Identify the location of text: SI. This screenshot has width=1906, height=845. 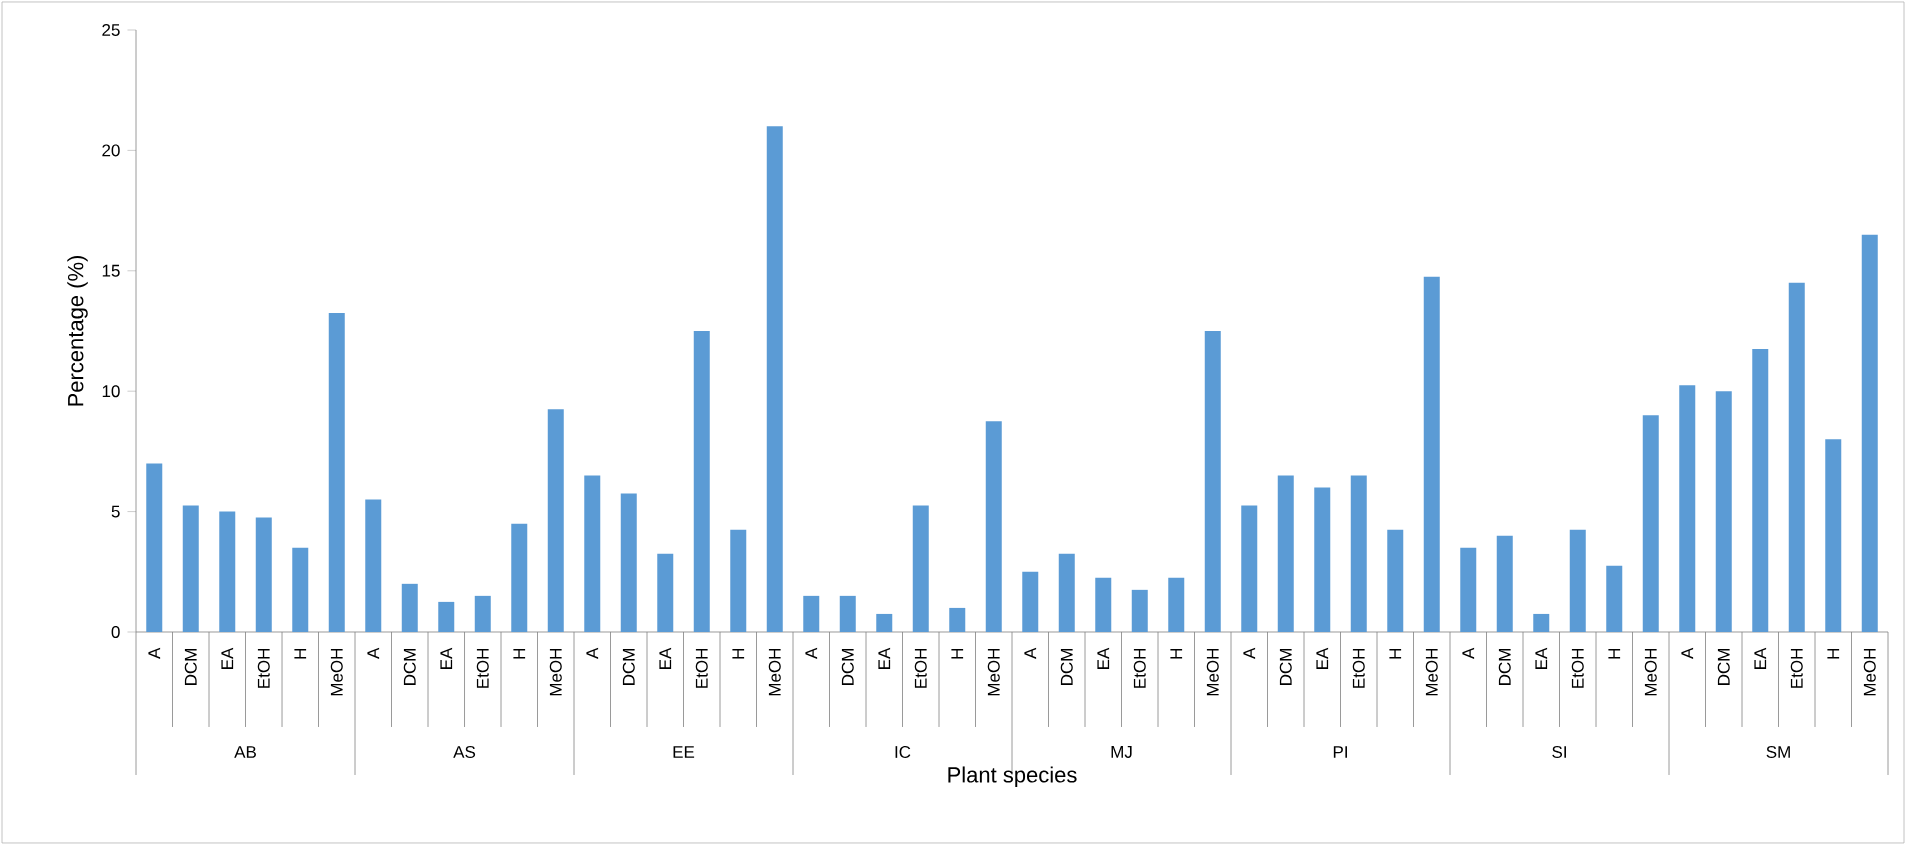
(1559, 751).